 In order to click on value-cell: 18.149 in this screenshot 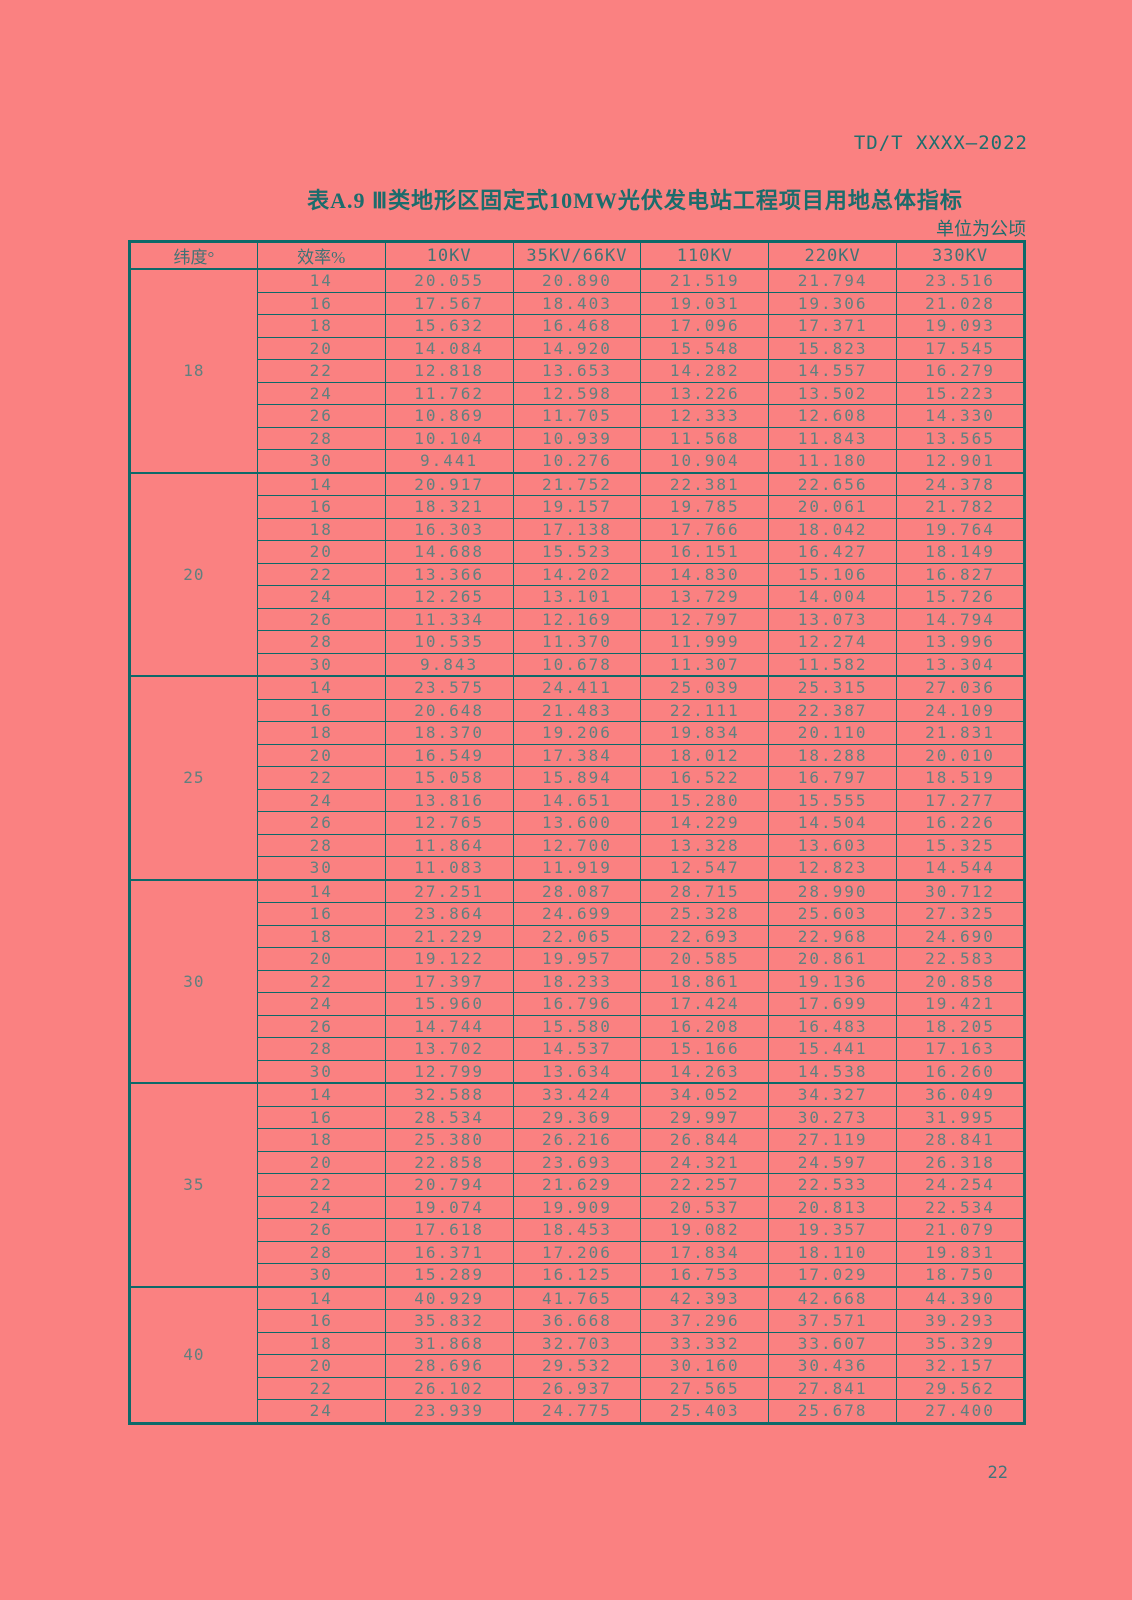, I will do `click(960, 552)`.